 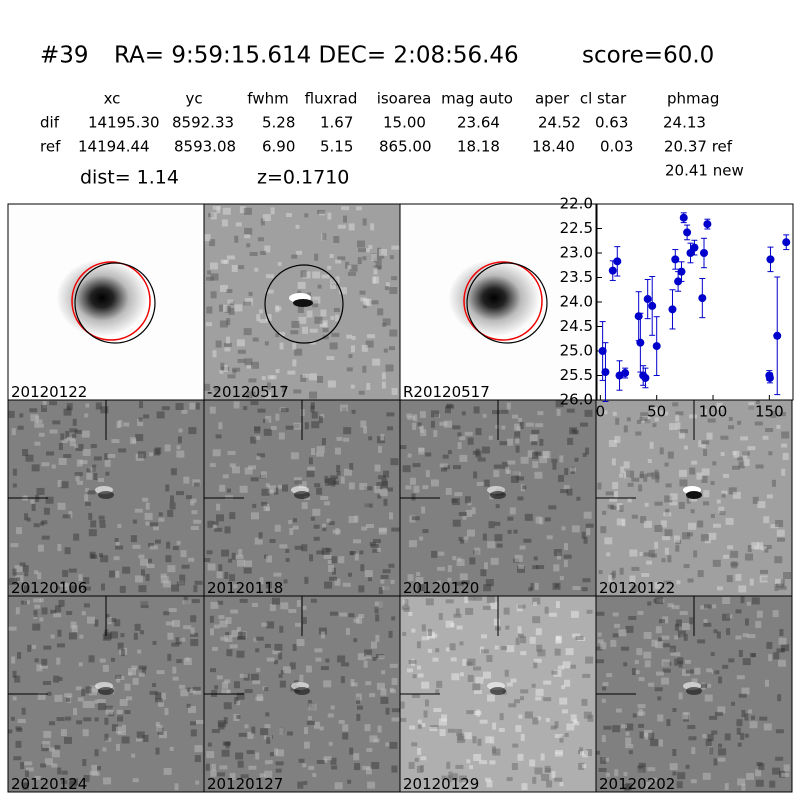 I want to click on table-cell: 0.63, so click(x=611, y=123).